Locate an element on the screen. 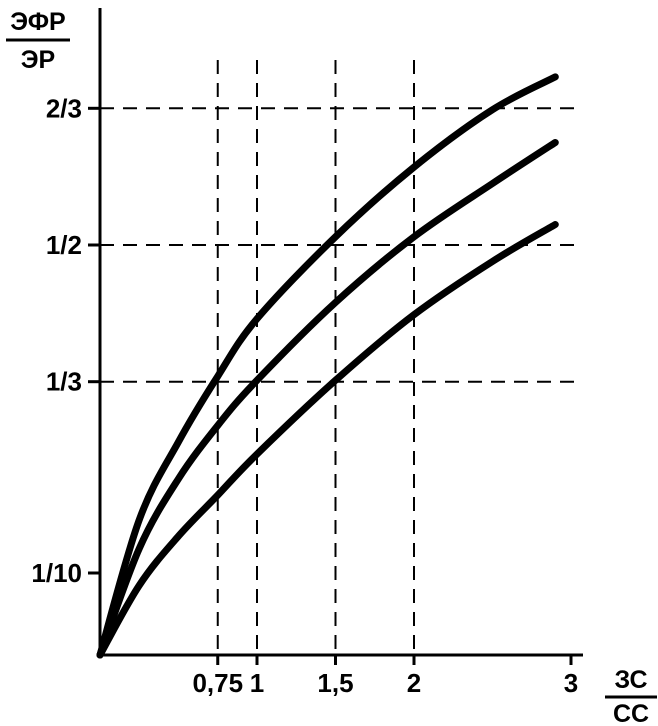 This screenshot has width=658, height=726. x-tick-label-0: 0,75 is located at coordinates (217, 683).